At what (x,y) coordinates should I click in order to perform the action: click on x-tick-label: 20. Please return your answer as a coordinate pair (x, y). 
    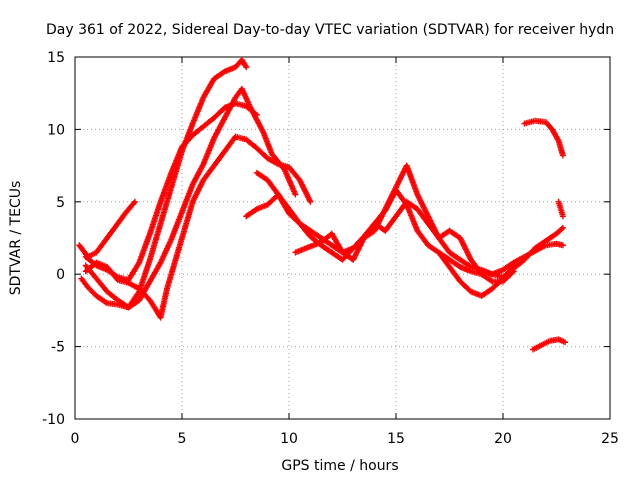
    Looking at the image, I should click on (503, 439).